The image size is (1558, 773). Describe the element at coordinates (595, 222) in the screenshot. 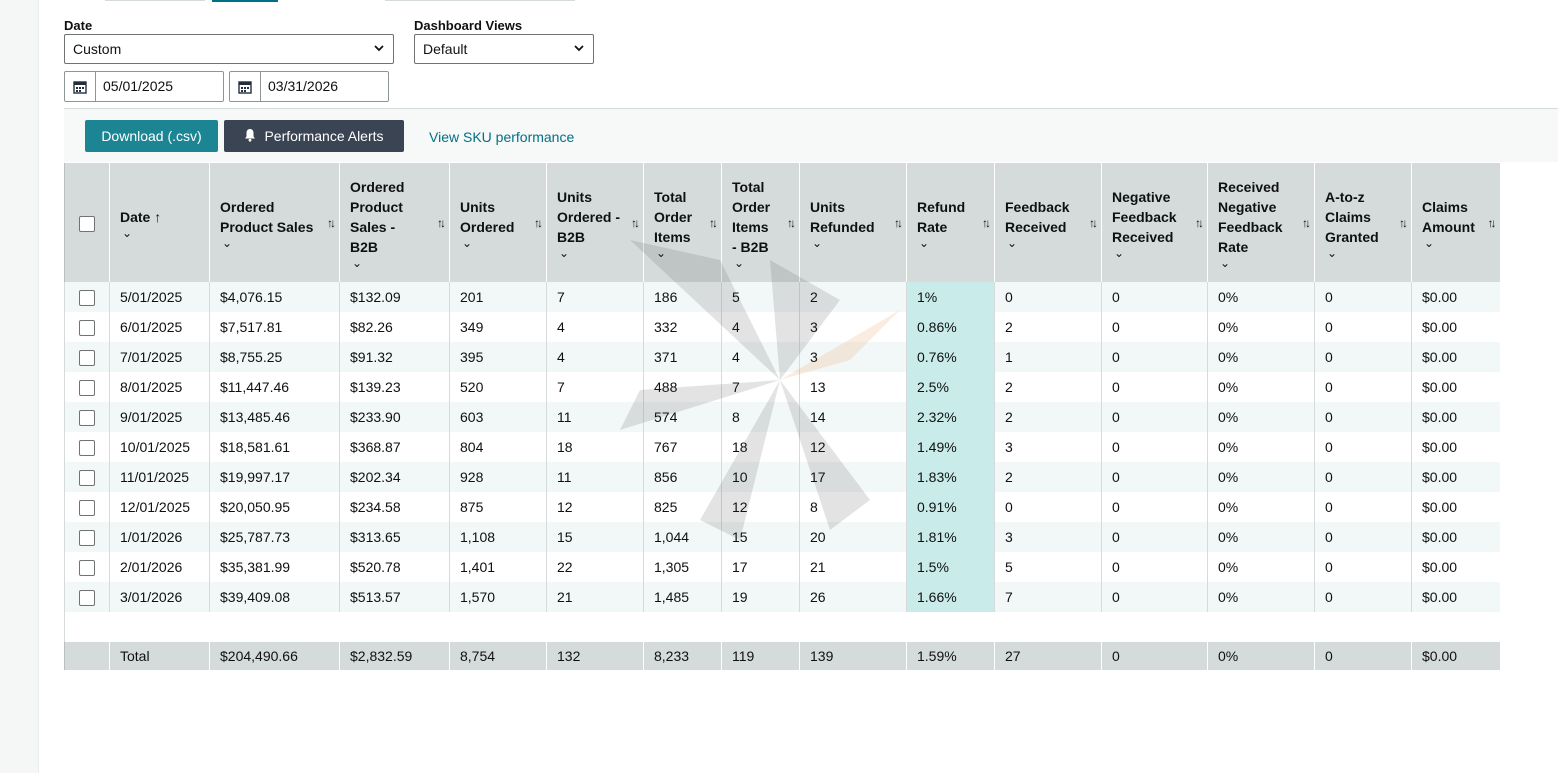

I see `col-header-units-ordered-b2b: Units Ordered - B2B ⌄ ↑↓` at that location.